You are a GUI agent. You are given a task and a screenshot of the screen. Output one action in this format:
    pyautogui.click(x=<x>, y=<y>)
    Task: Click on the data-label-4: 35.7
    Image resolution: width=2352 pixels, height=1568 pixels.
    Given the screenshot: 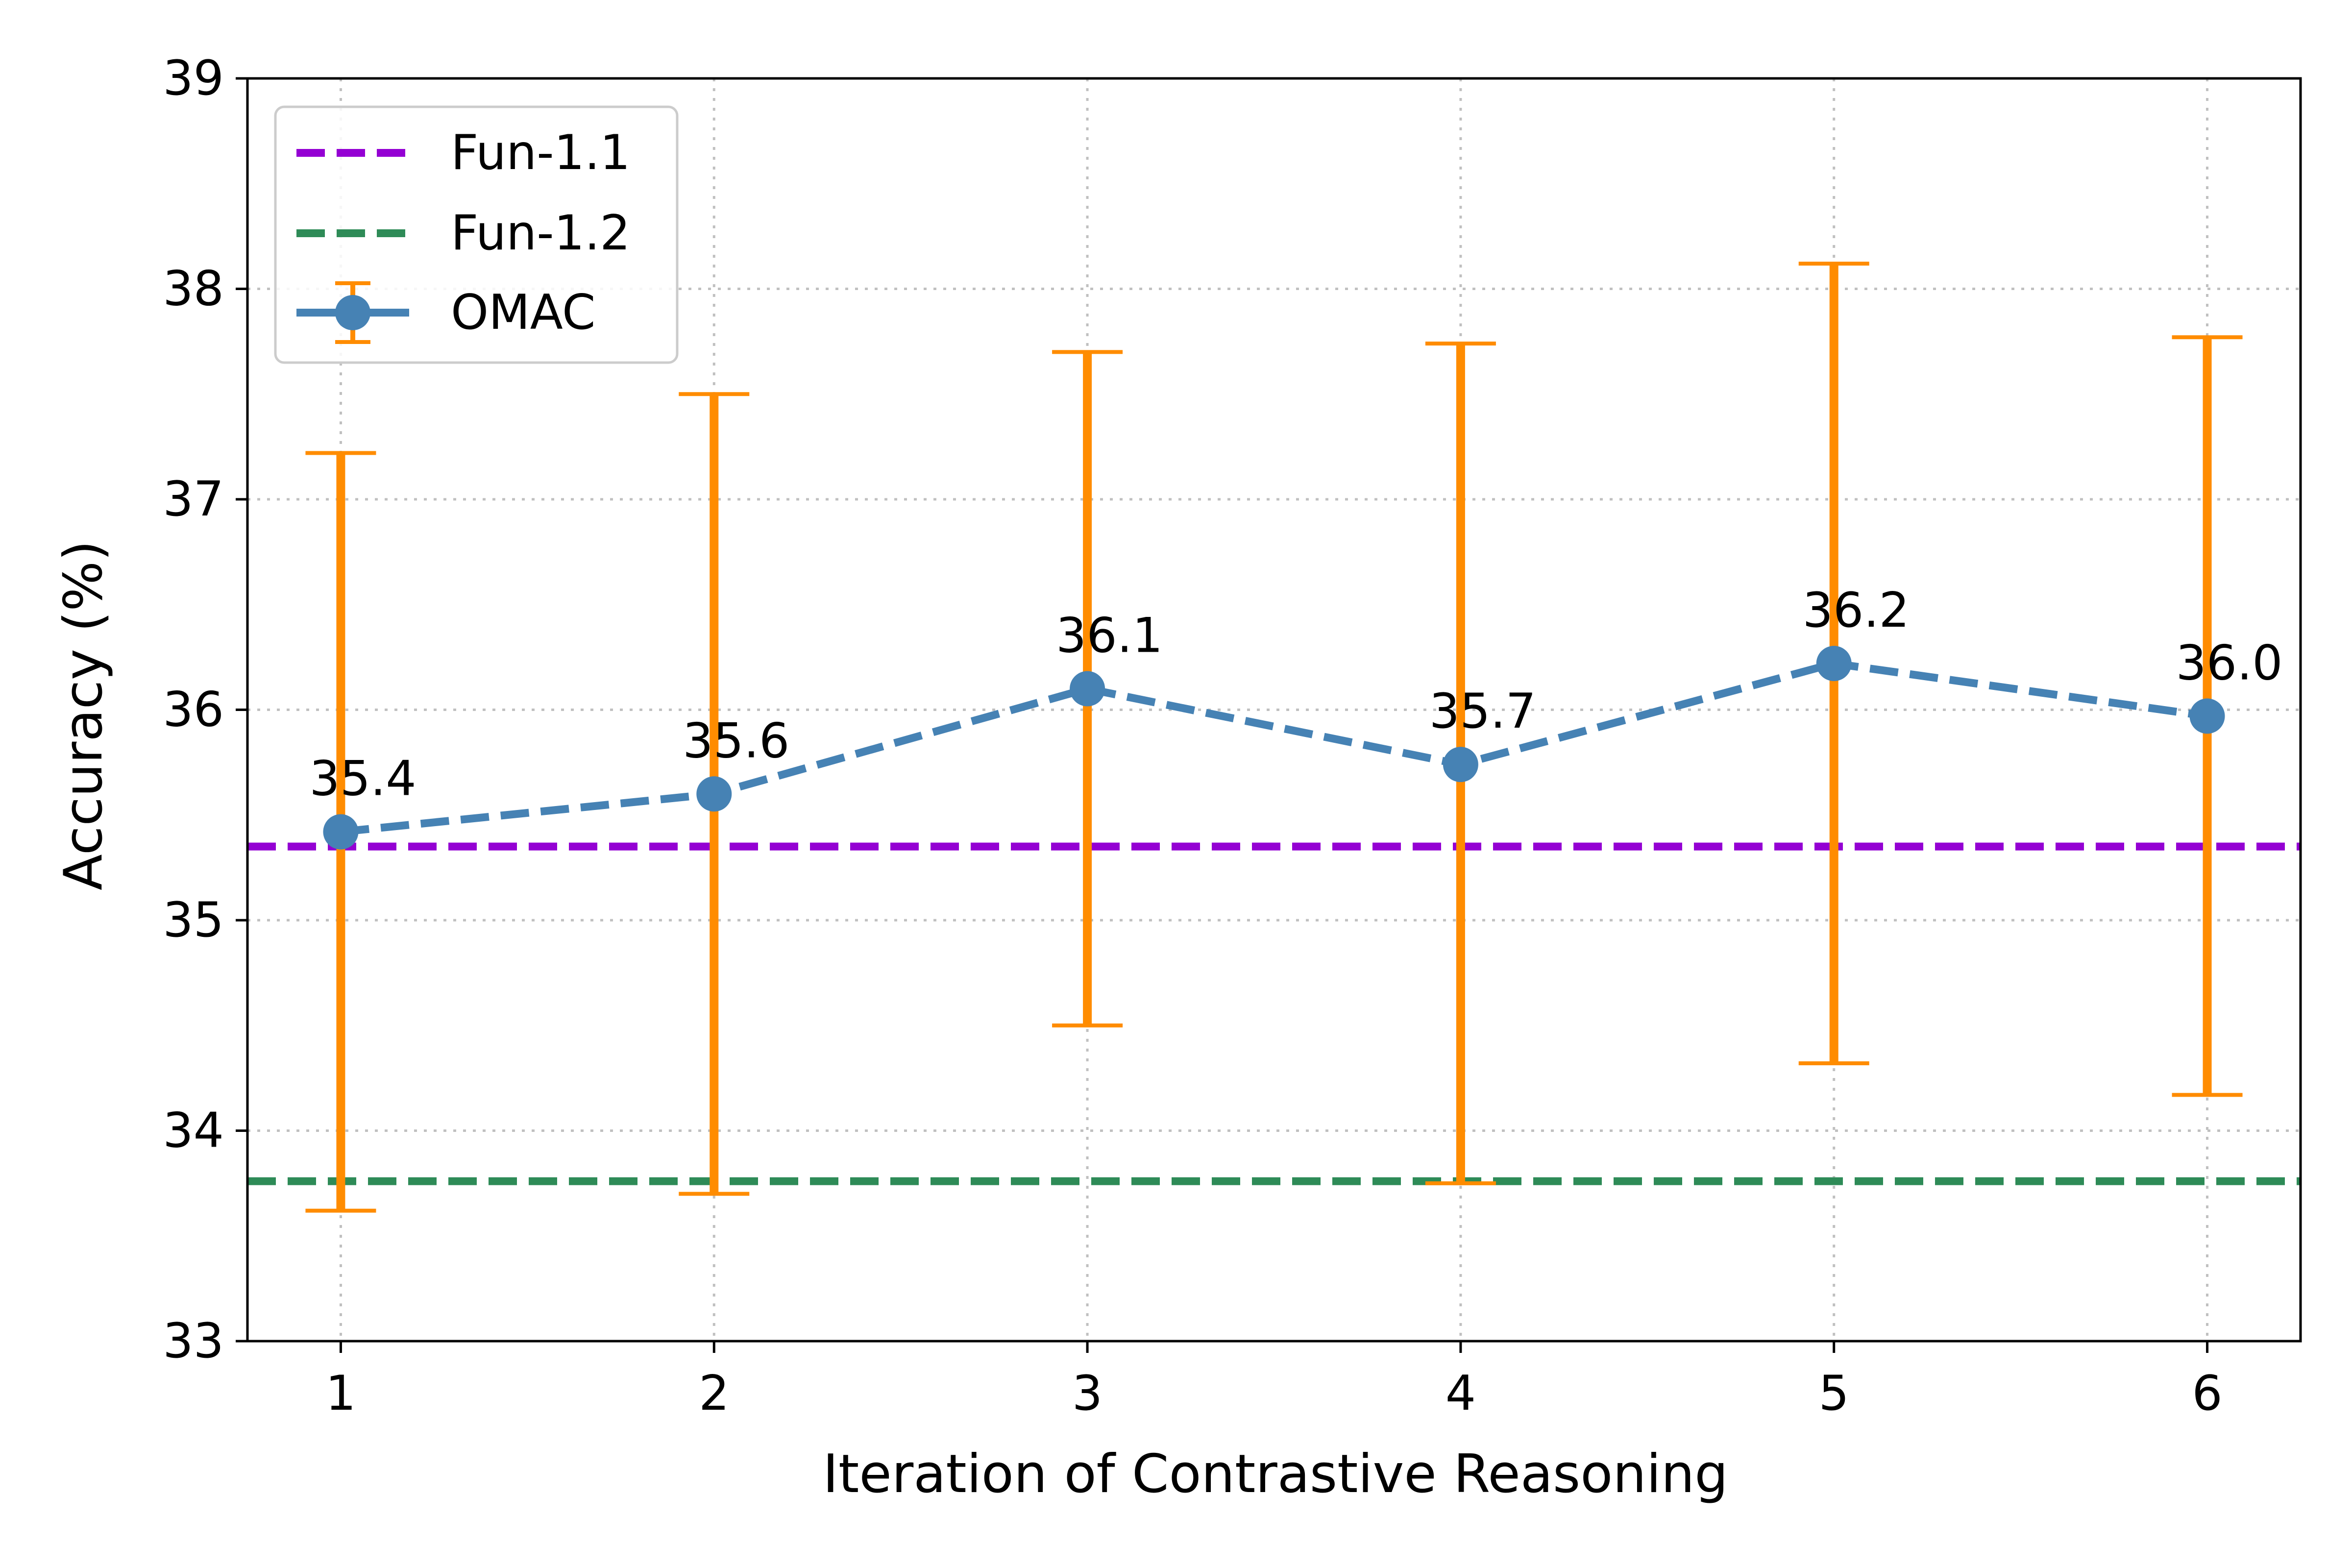 What is the action you would take?
    pyautogui.click(x=1482, y=711)
    